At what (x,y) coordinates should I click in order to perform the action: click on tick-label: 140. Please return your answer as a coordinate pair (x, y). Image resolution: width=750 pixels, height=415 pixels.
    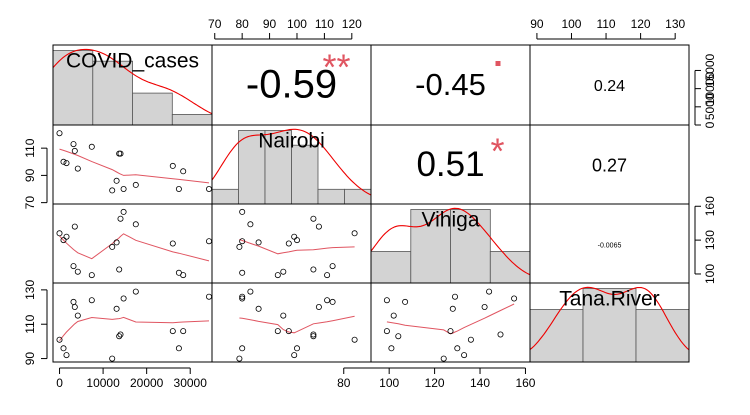
    Looking at the image, I should click on (480, 383).